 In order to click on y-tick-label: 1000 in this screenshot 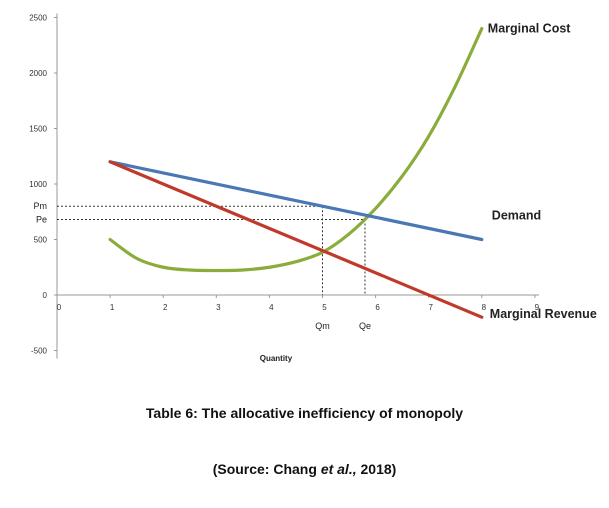, I will do `click(38, 184)`.